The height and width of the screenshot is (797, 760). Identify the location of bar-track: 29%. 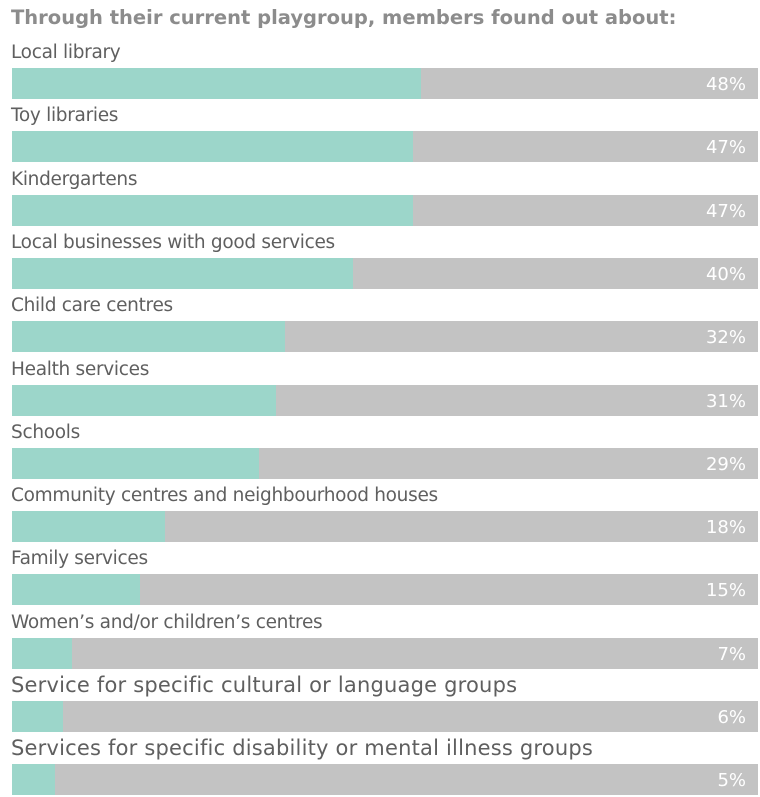
(385, 463).